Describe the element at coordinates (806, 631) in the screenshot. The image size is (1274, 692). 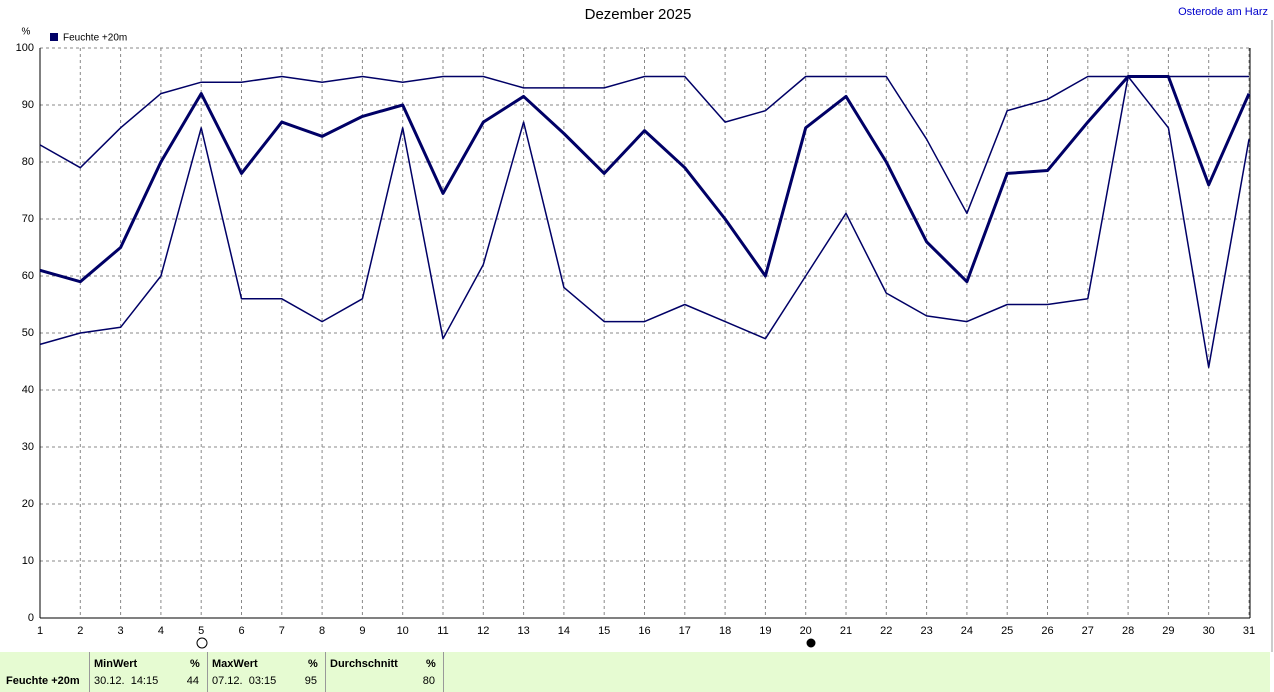
I see `x-tick-label: 20` at that location.